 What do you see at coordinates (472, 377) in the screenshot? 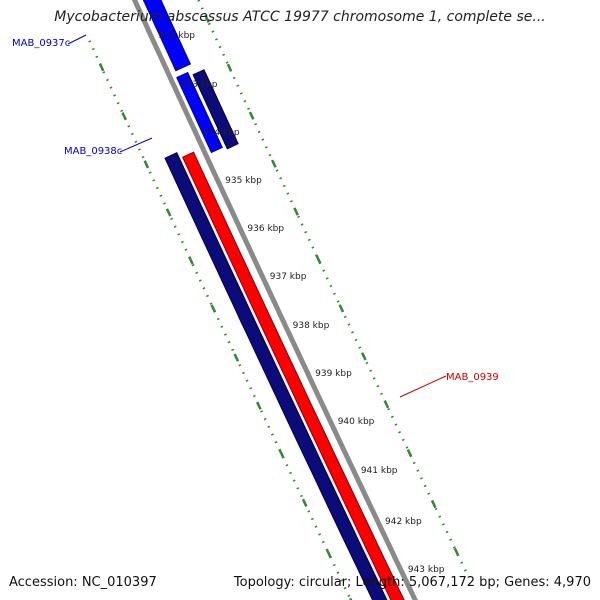
I see `gene-label-MAB_0939: MAB_0939` at bounding box center [472, 377].